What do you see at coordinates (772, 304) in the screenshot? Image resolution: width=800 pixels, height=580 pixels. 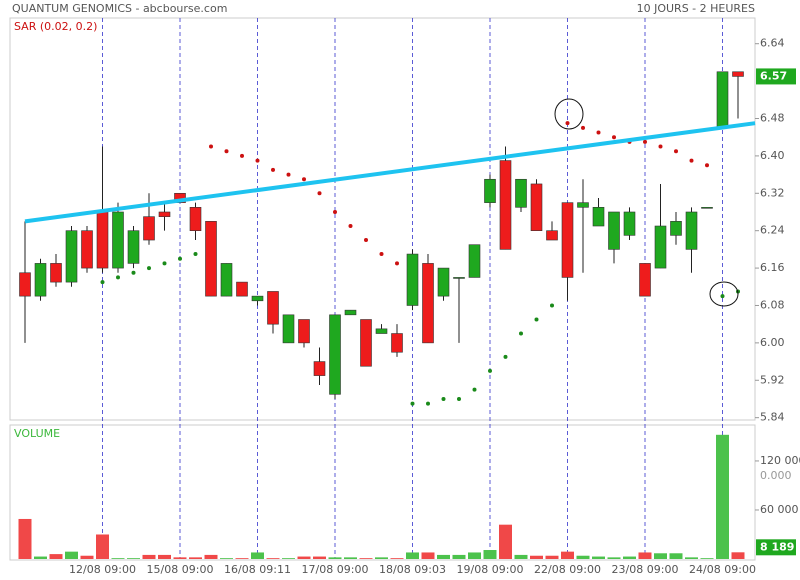 I see `y-tick-label: 6.08` at bounding box center [772, 304].